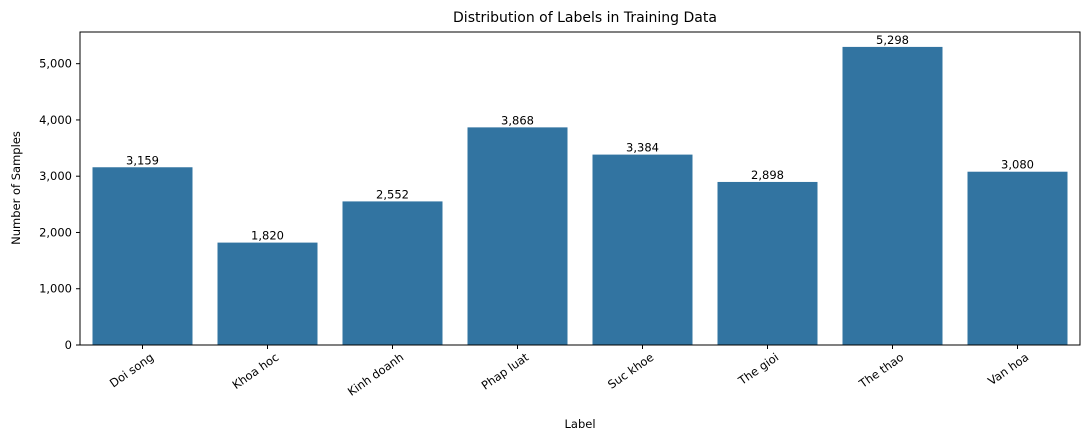 Image resolution: width=1089 pixels, height=440 pixels. I want to click on y-axis-label: Number of Samples, so click(16, 188).